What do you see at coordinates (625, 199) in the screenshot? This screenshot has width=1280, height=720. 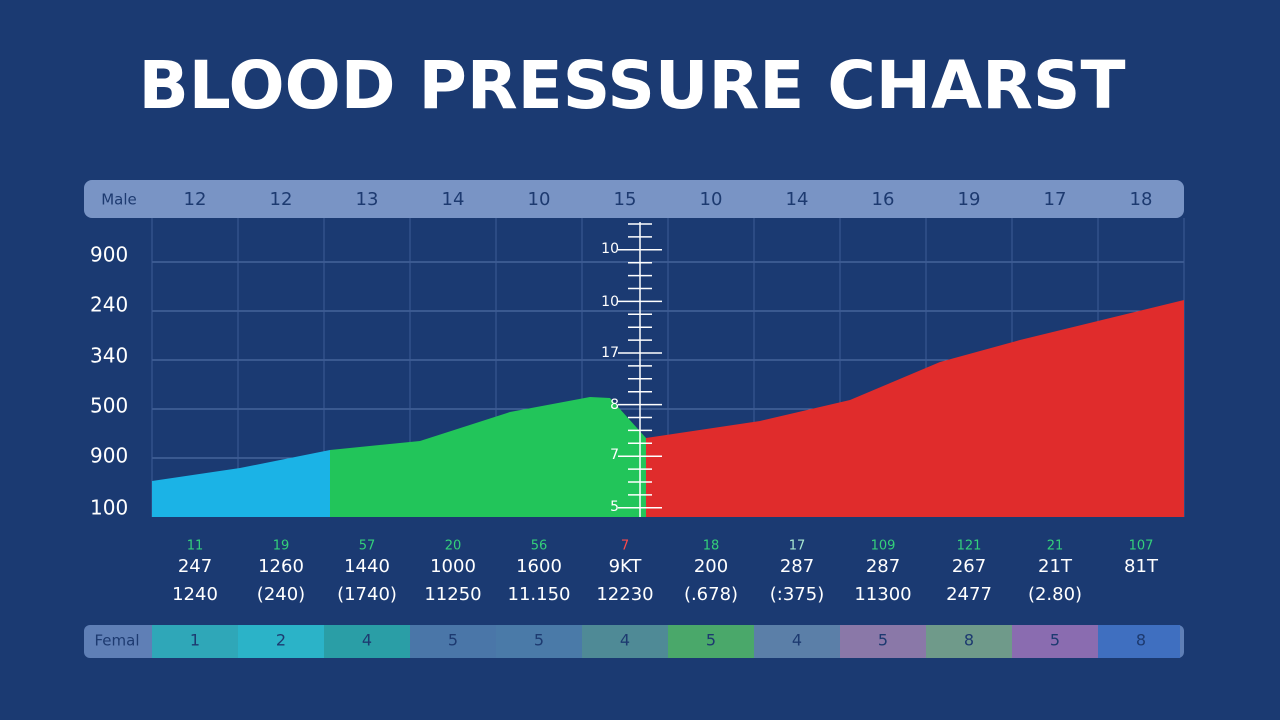 I see `header-cell: 15` at bounding box center [625, 199].